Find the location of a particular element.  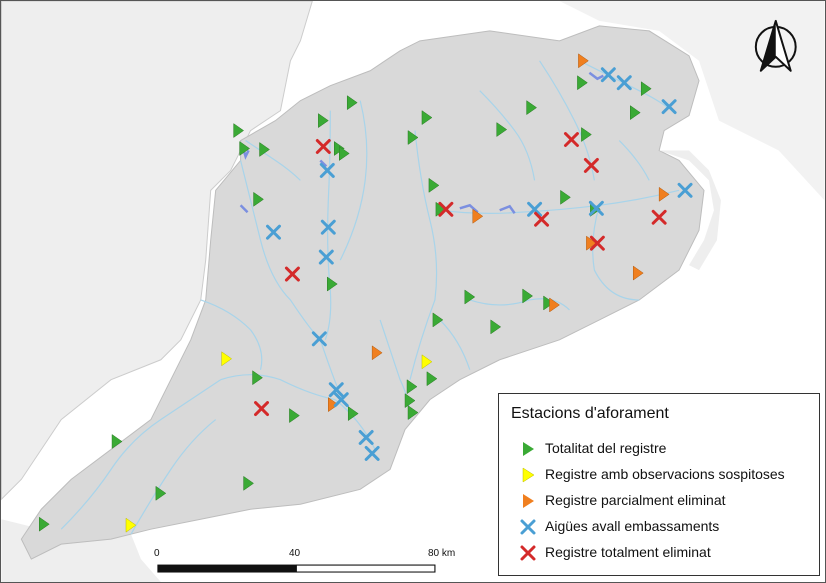

stations-suspicious is located at coordinates (279, 442).